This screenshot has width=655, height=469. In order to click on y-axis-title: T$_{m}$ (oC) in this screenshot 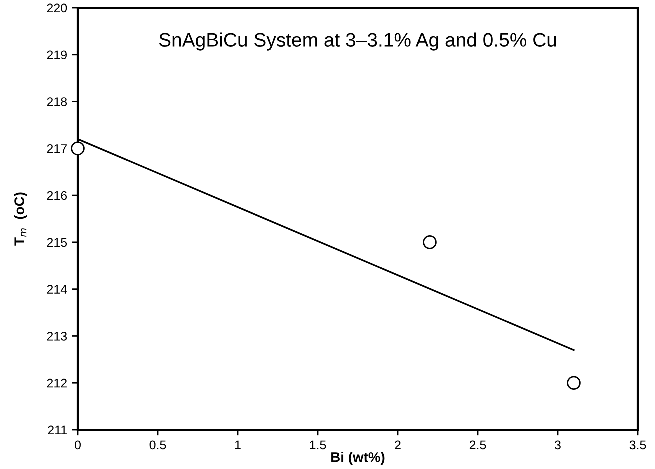, I will do `click(21, 219)`.